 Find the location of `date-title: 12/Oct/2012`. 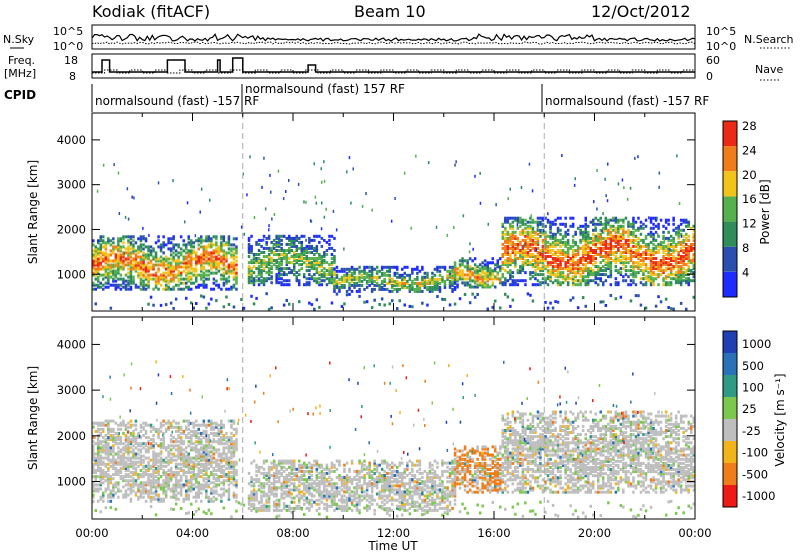

date-title: 12/Oct/2012 is located at coordinates (641, 11).